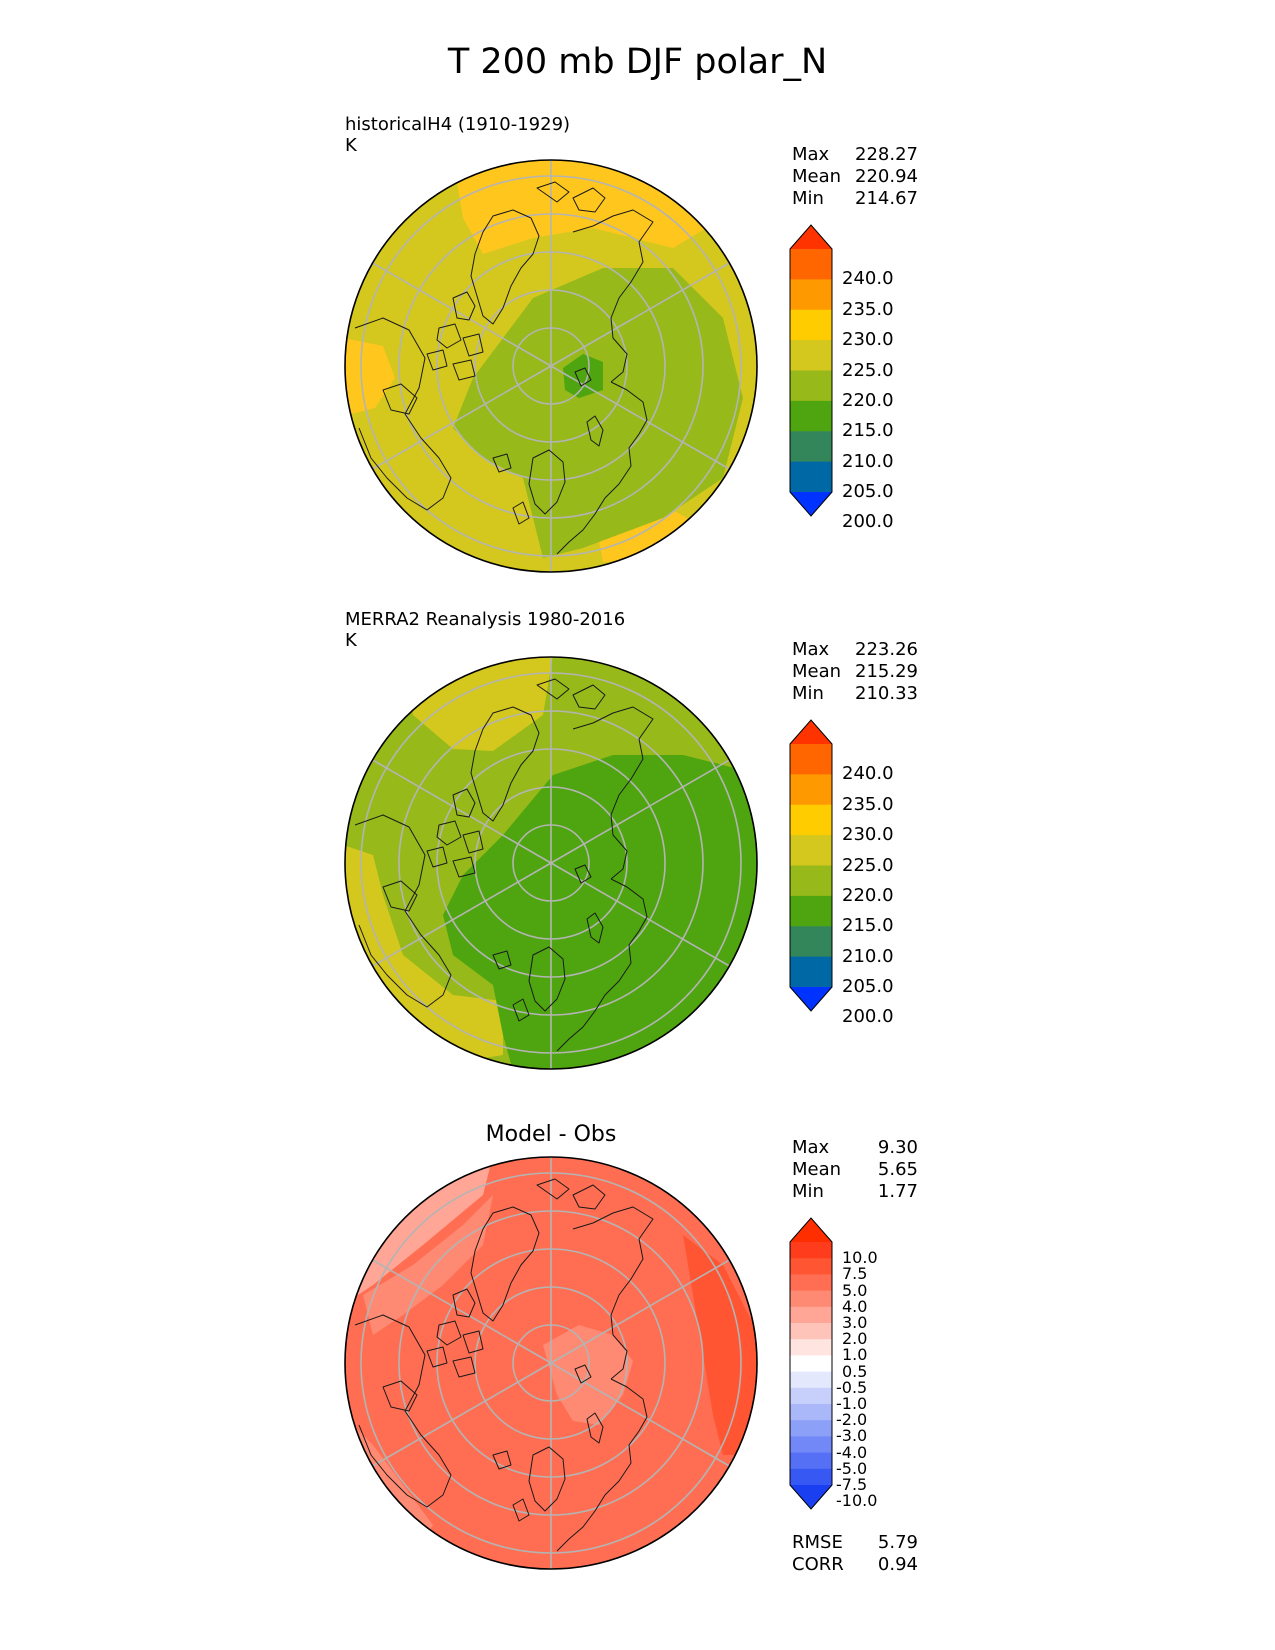 The width and height of the screenshot is (1275, 1650). What do you see at coordinates (855, 1564) in the screenshot?
I see `stat-corr: CORR 0.94` at bounding box center [855, 1564].